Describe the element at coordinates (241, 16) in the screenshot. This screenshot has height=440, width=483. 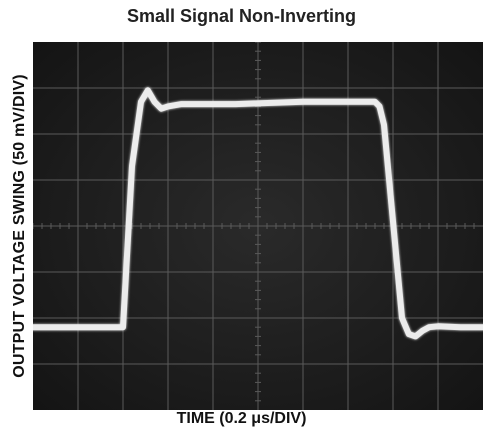
I see `chart-title: Small Signal Non-Inverting` at that location.